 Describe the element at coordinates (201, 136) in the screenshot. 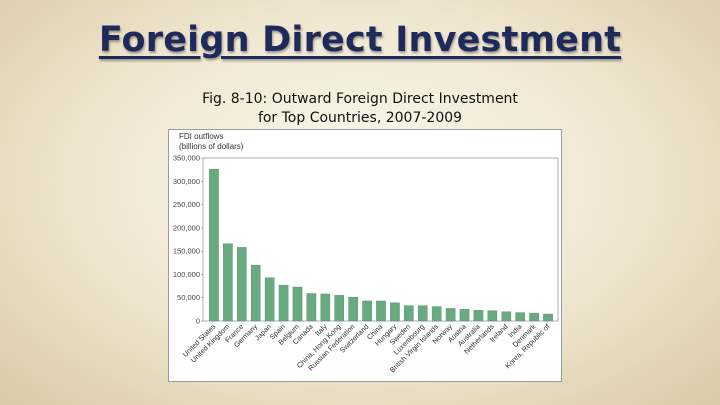

I see `y-axis-label-line-1: FDI outflows` at that location.